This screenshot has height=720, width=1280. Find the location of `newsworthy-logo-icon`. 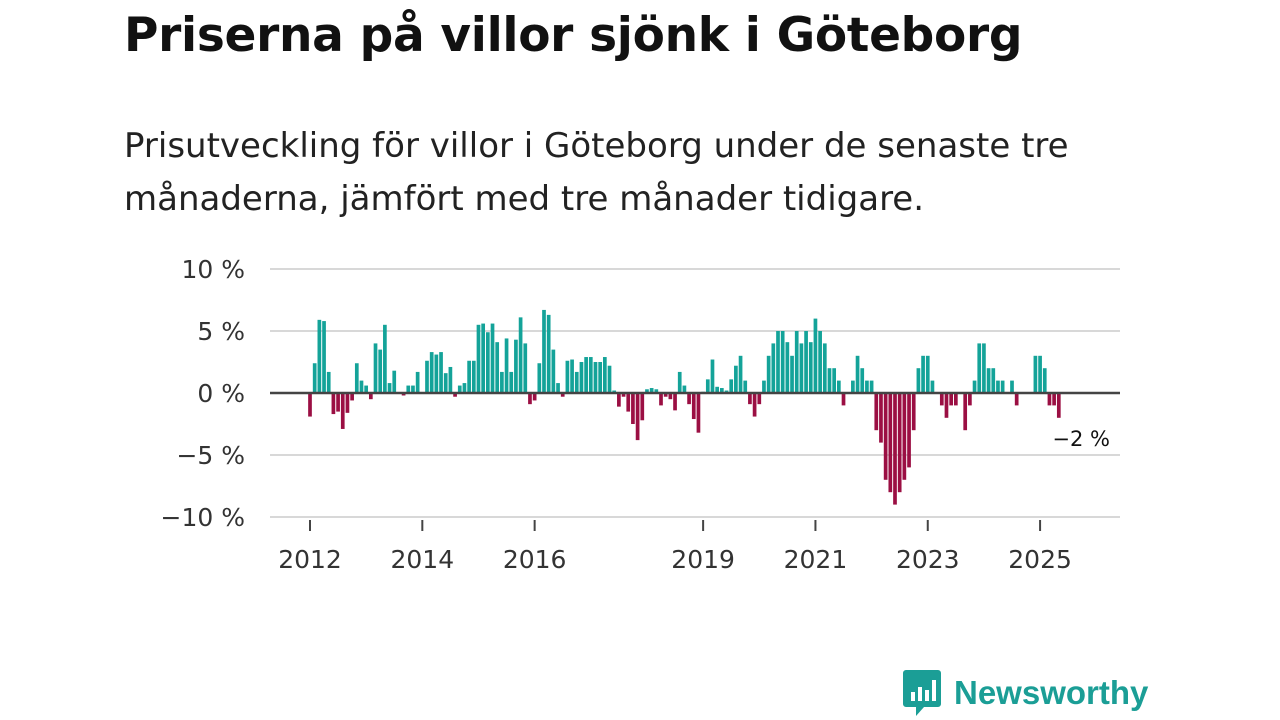

newsworthy-logo-icon is located at coordinates (922, 693).